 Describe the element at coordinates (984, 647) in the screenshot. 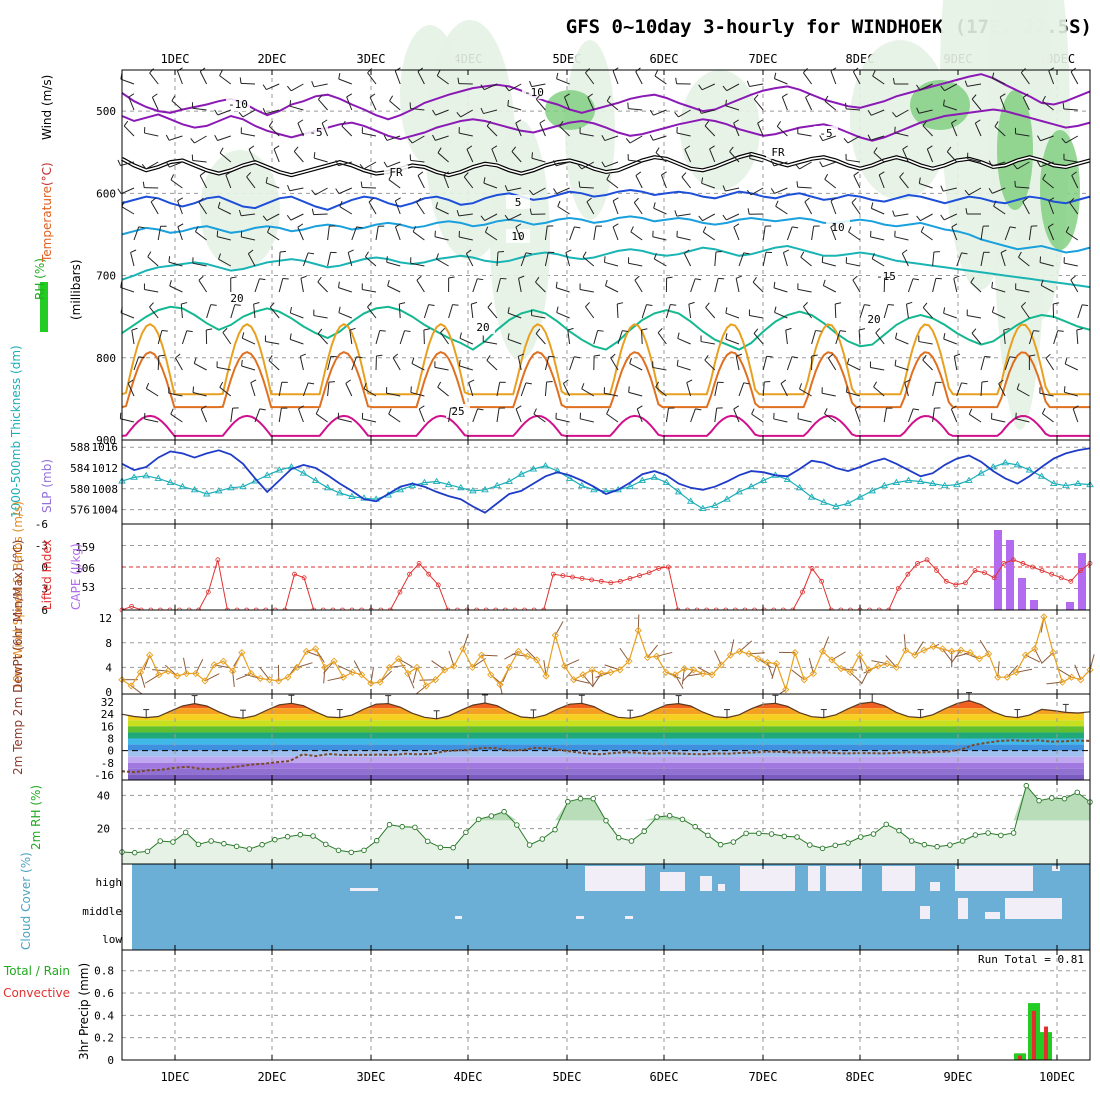

I see `wind10m-barb` at that location.